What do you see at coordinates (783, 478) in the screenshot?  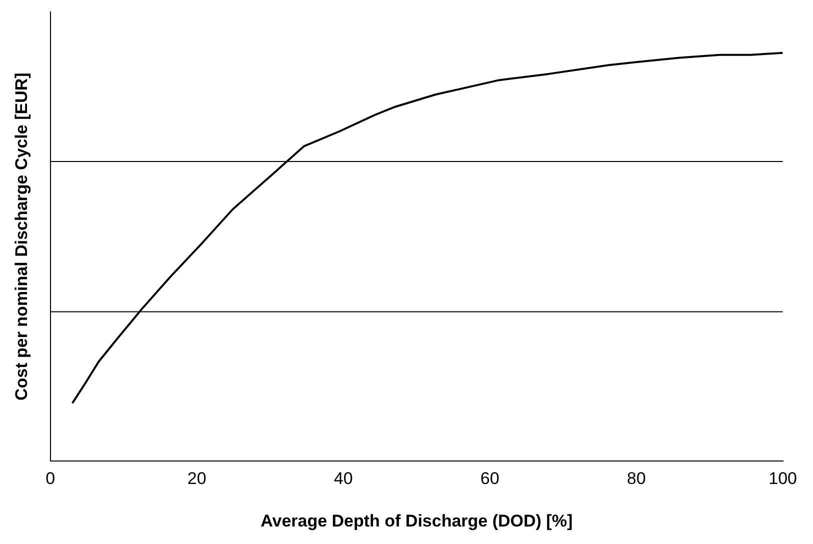 I see `x-tick-label: 100` at bounding box center [783, 478].